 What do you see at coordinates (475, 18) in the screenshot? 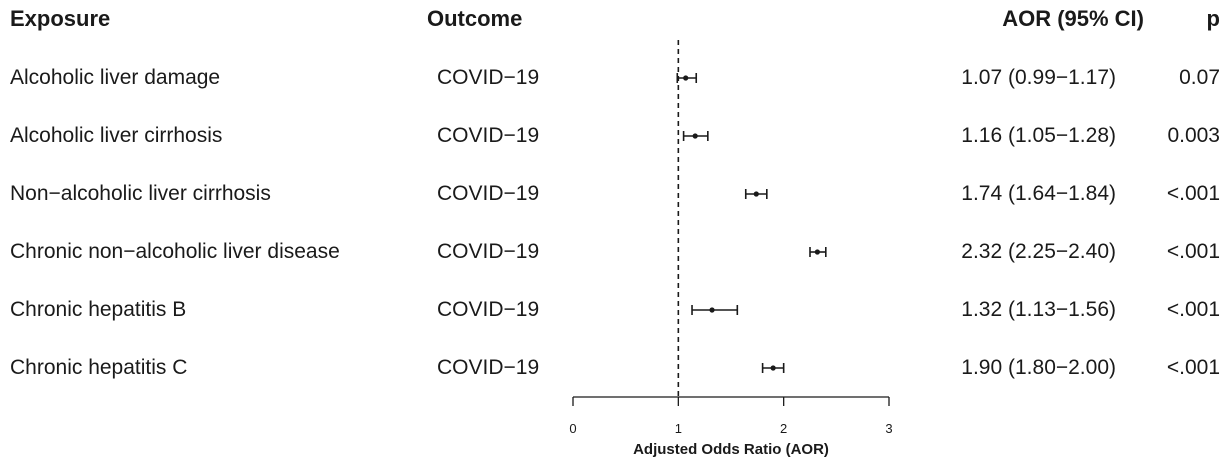
I see `outcome-header: Outcome` at bounding box center [475, 18].